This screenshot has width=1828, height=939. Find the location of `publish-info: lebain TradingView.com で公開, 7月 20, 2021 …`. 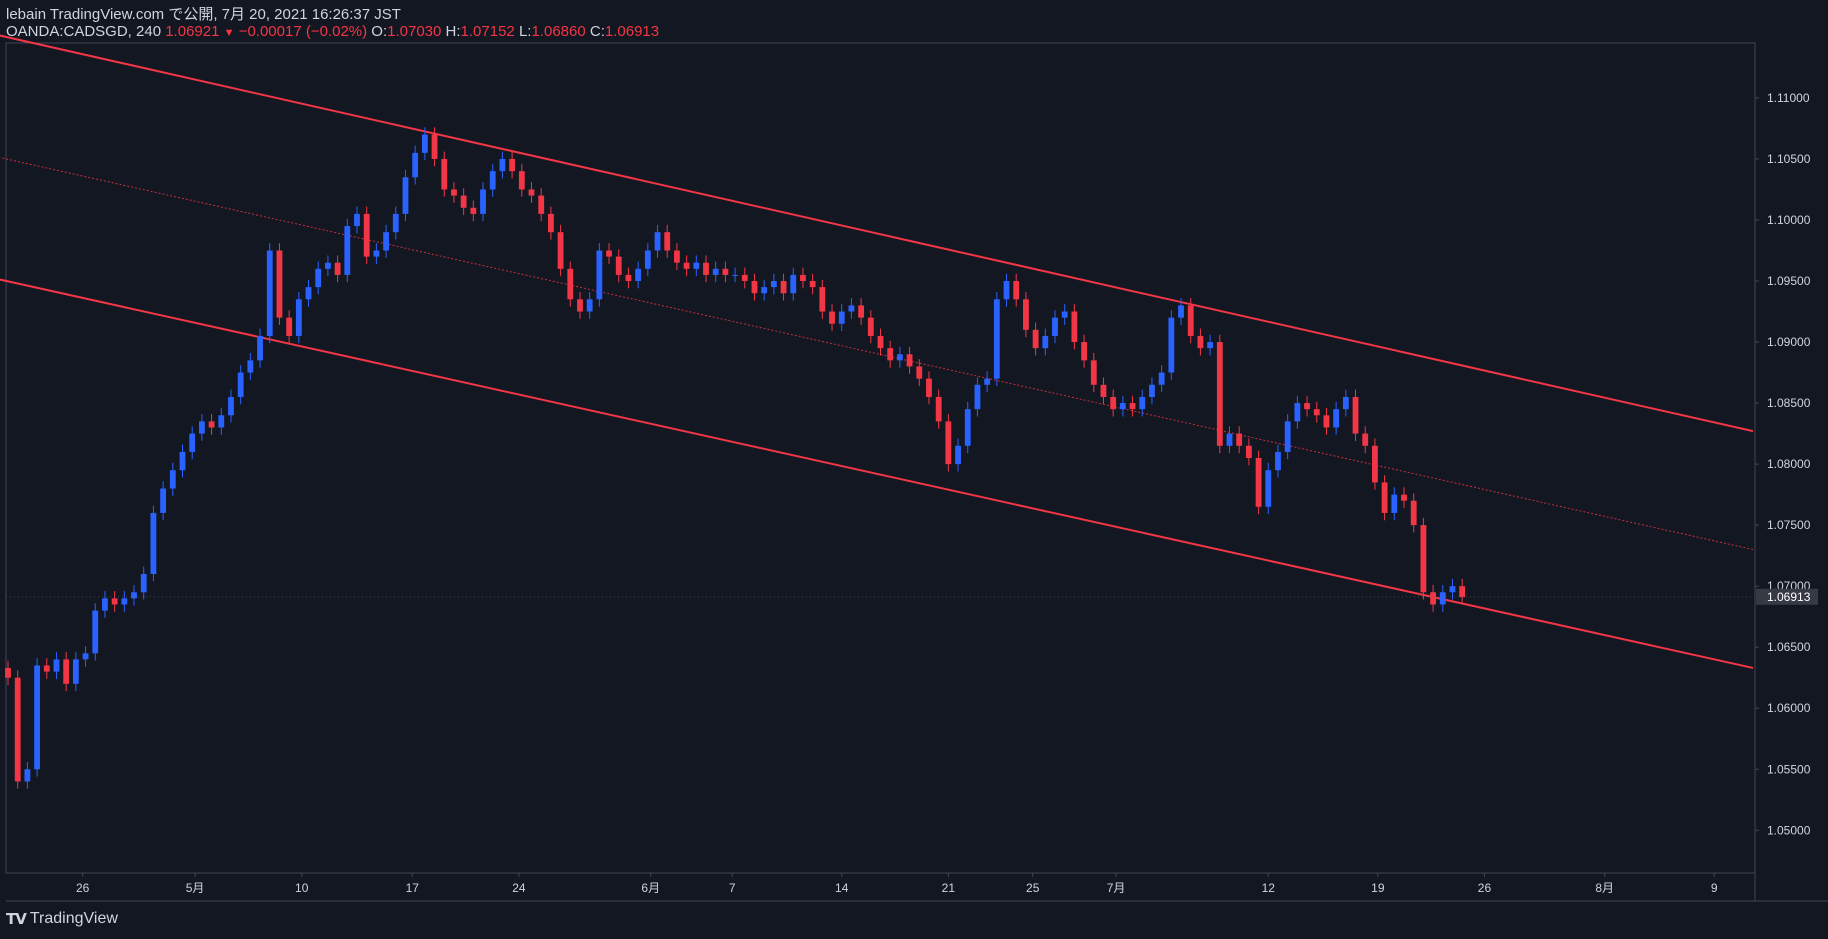

publish-info: lebain TradingView.com で公開, 7月 20, 2021 … is located at coordinates (203, 14).